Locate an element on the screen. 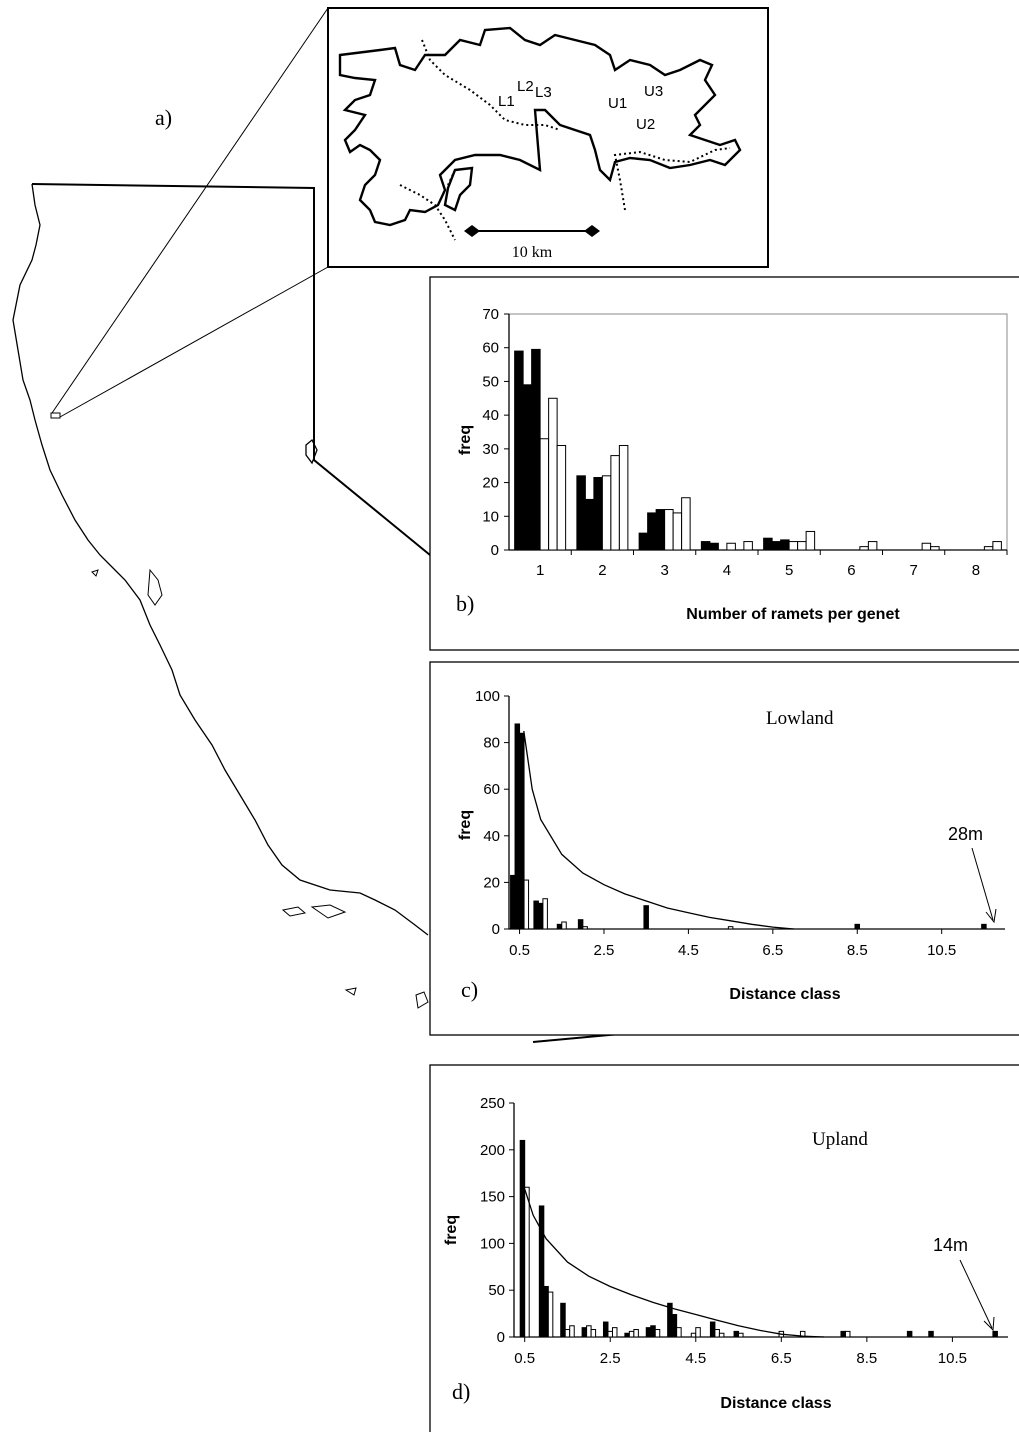  scale-bar-diamond-right is located at coordinates (592, 231).